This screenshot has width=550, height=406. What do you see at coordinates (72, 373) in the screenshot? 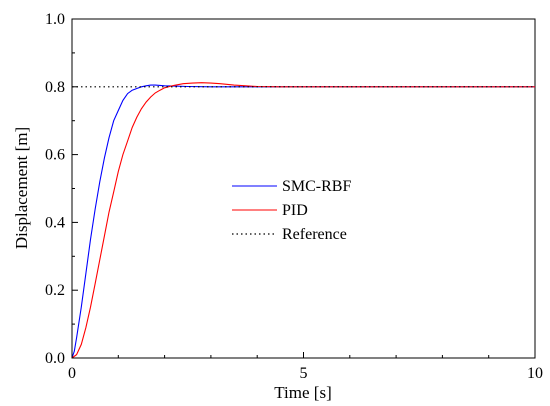
I see `x-tick-label: 0` at bounding box center [72, 373].